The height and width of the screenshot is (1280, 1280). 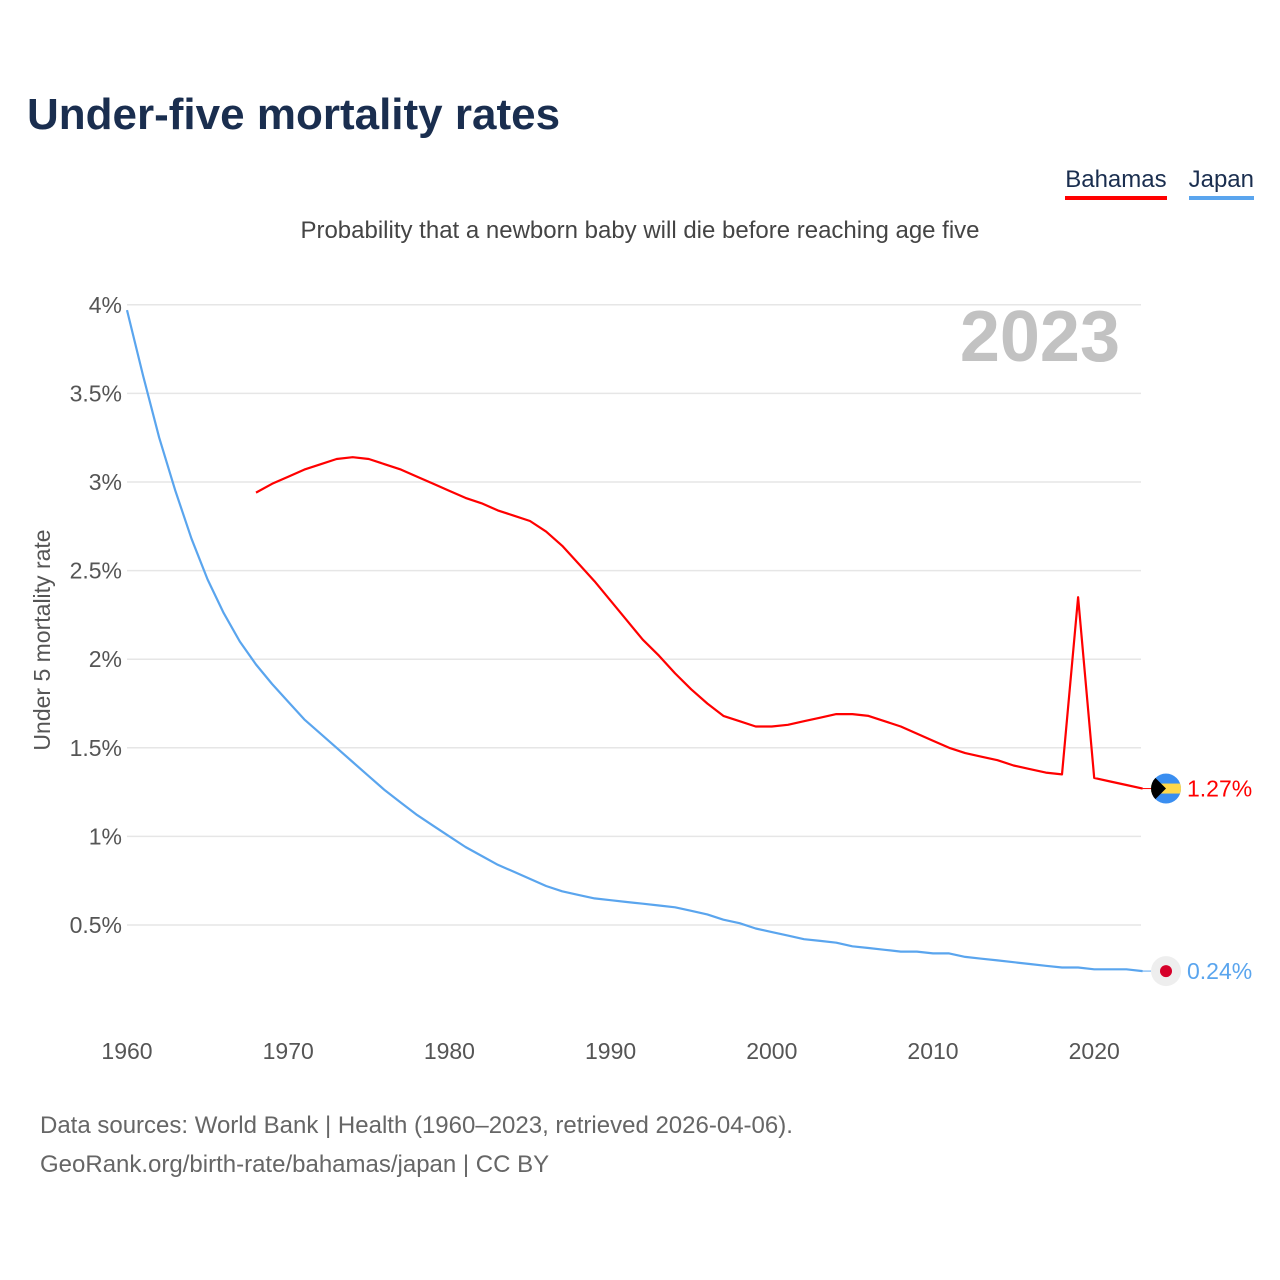 I want to click on x-tick-label: 1990, so click(x=610, y=1051).